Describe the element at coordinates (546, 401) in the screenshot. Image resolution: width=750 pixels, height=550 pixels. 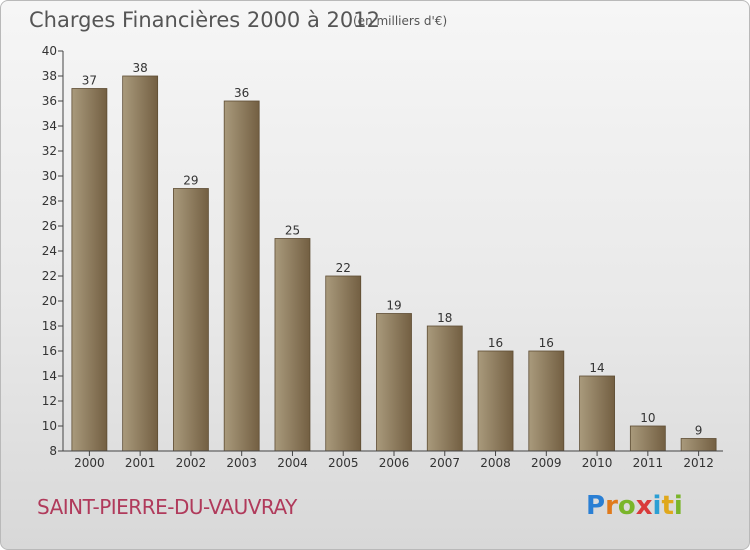
I see `bar-2009` at that location.